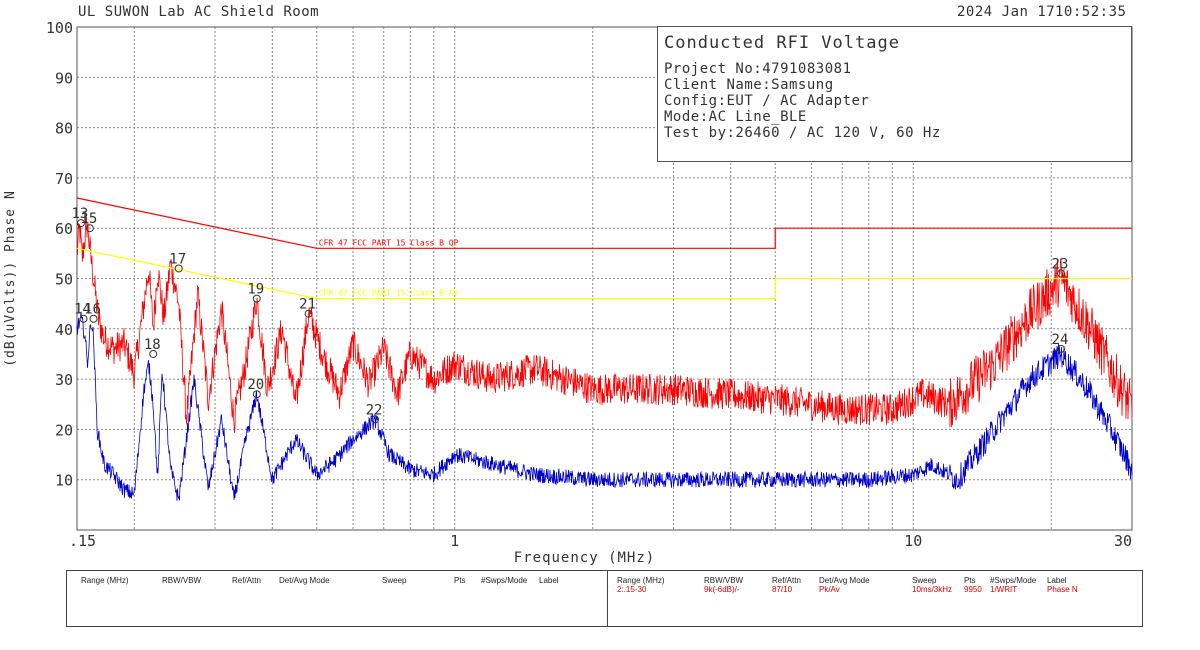 This screenshot has height=650, width=1200. Describe the element at coordinates (64, 280) in the screenshot. I see `y-tick-label: 50` at that location.